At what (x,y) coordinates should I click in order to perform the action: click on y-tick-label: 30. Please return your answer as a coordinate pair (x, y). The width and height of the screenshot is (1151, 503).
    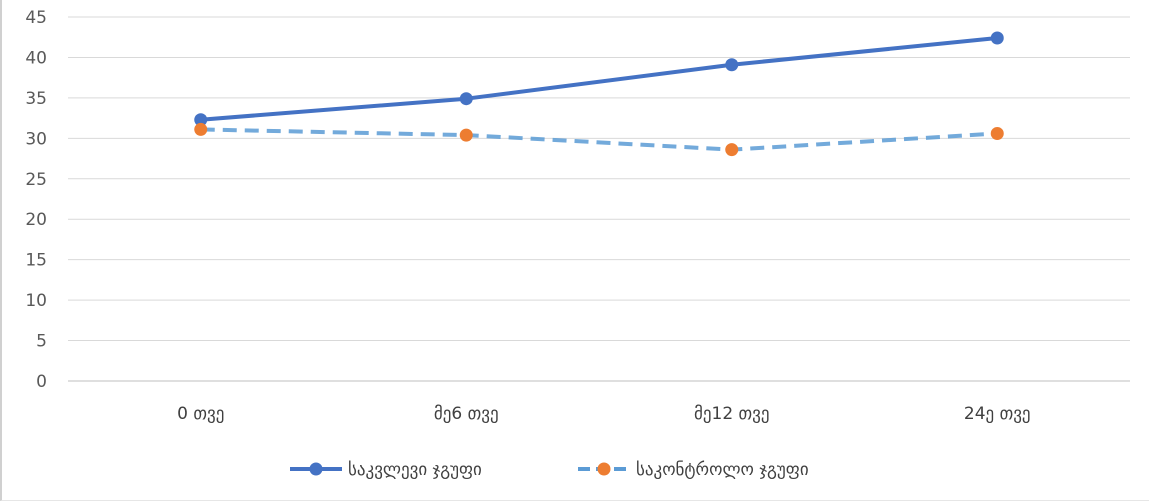
    Looking at the image, I should click on (36, 139).